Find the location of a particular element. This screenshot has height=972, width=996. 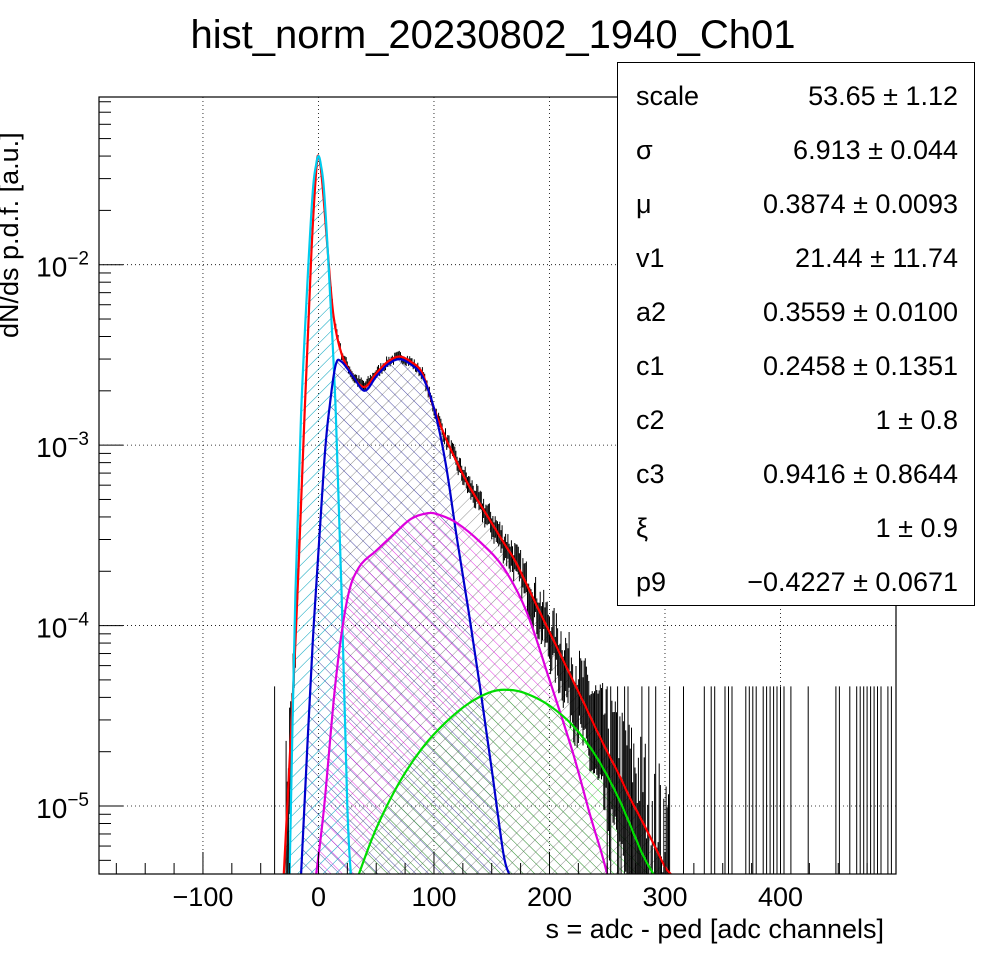

stats-param-name: v1 is located at coordinates (650, 258).